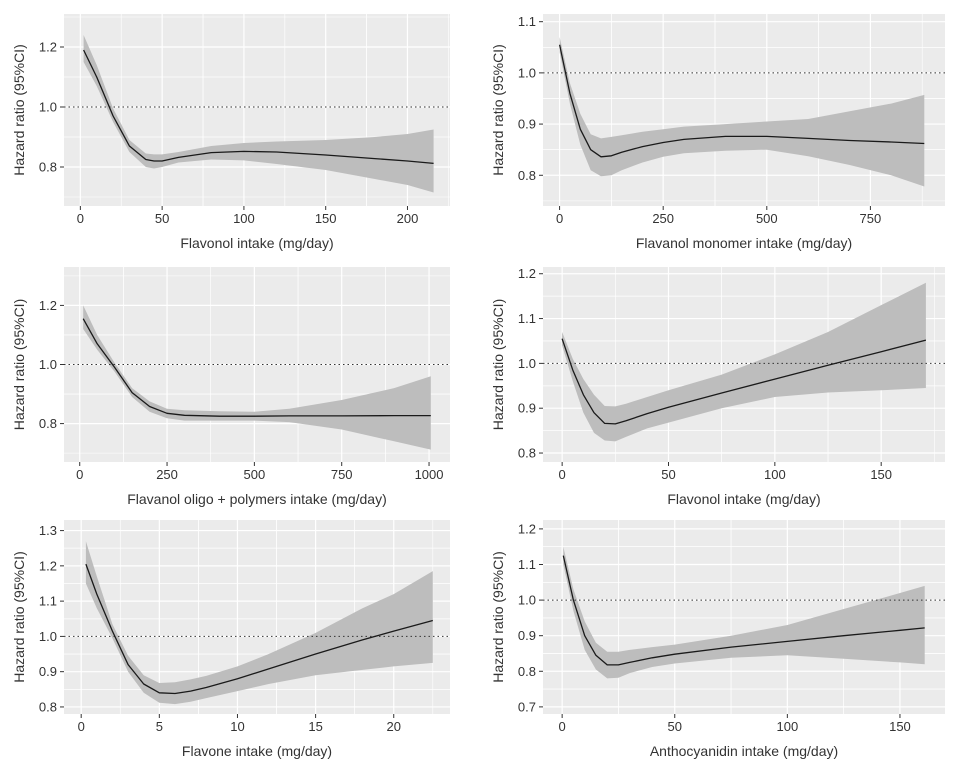 Image resolution: width=974 pixels, height=779 pixels. Describe the element at coordinates (48, 530) in the screenshot. I see `y-tick-label: 1.3` at that location.